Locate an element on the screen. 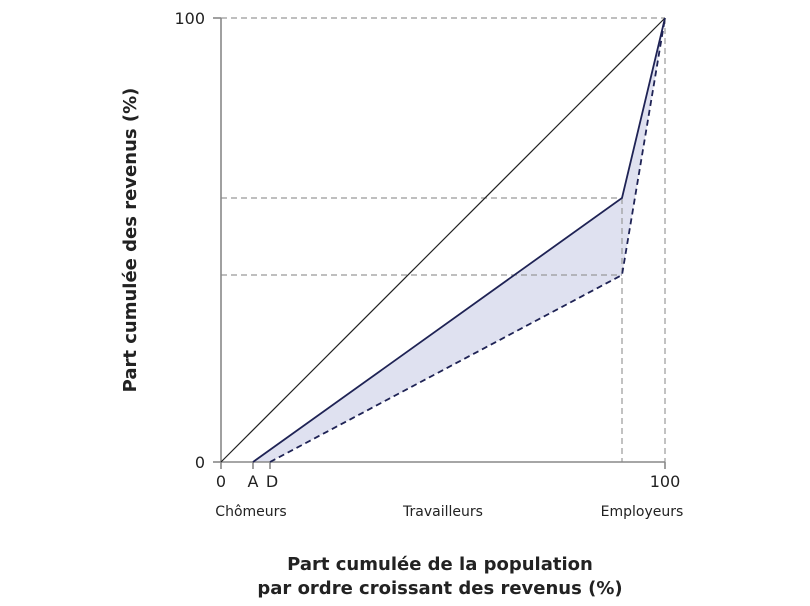 The width and height of the screenshot is (810, 606). x-axis-title-line2: par ordre croissant des revenus (%) is located at coordinates (439, 588).